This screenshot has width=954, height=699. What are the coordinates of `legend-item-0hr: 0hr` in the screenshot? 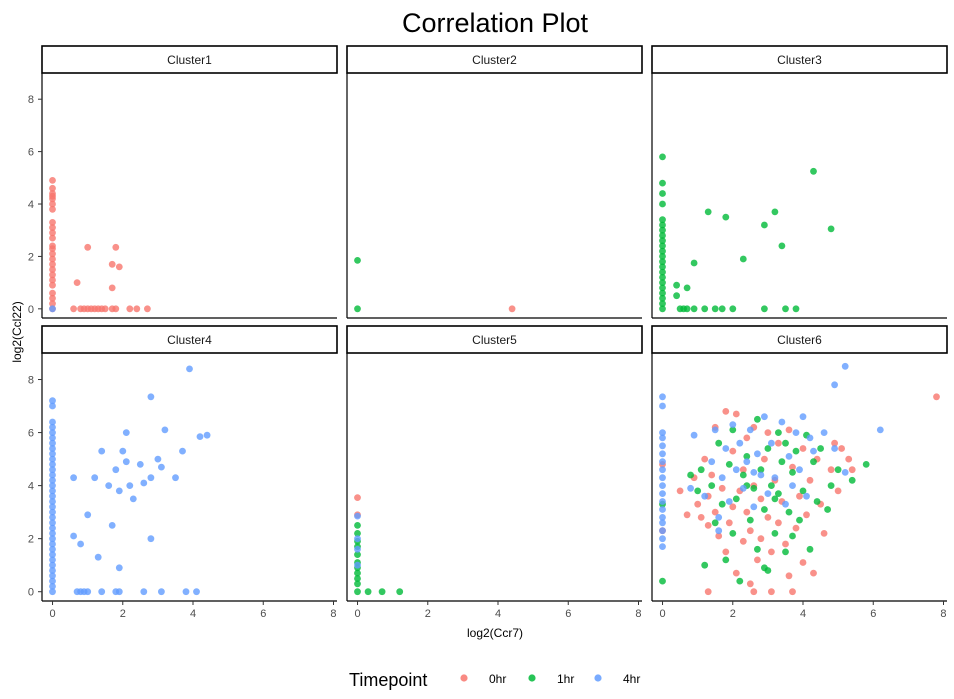 It's located at (483, 679).